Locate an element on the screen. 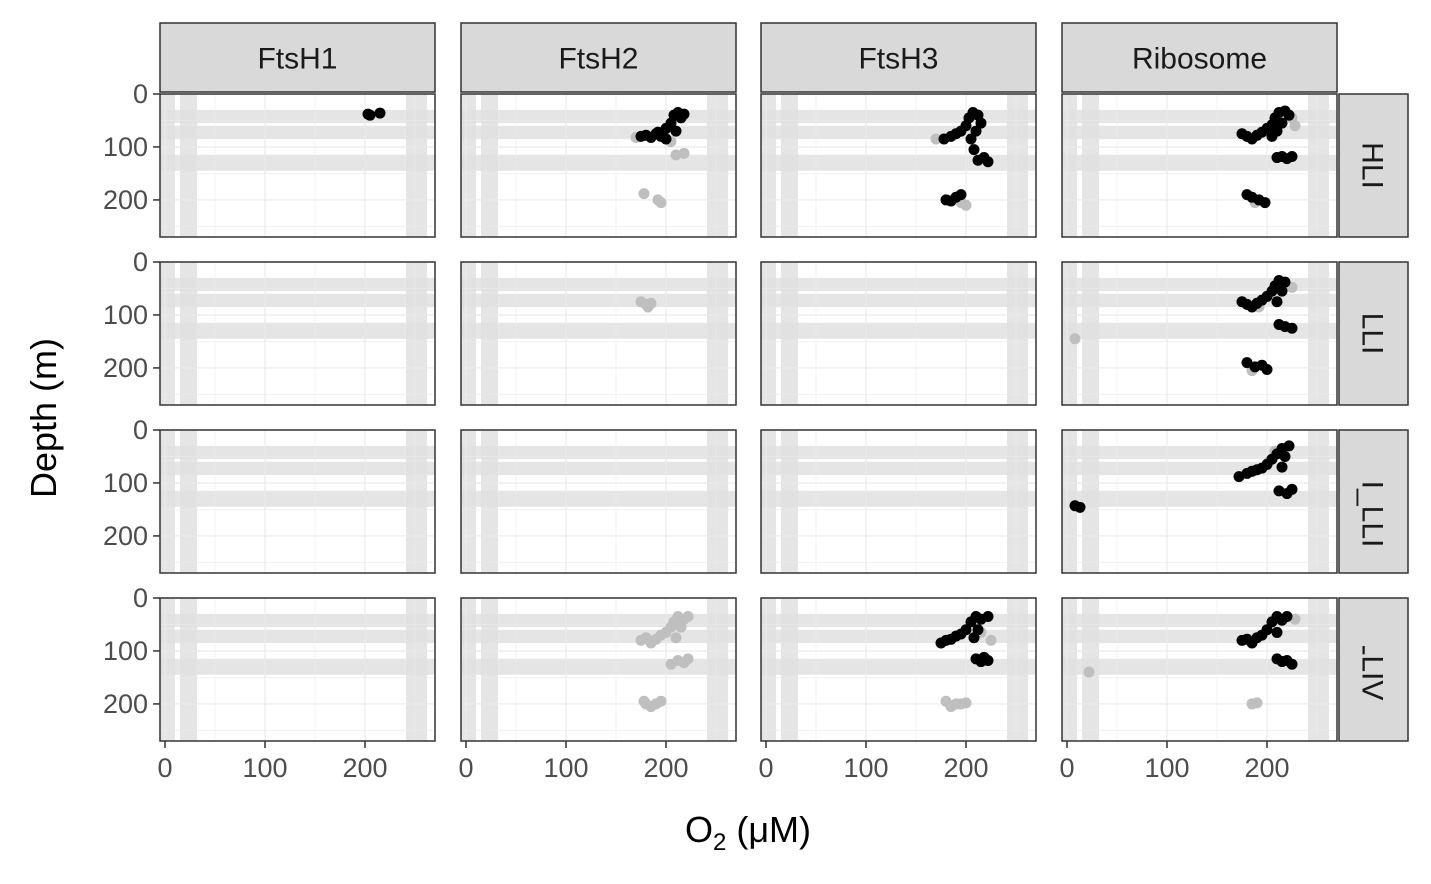  row-strip-label: LLI is located at coordinates (1372, 334).